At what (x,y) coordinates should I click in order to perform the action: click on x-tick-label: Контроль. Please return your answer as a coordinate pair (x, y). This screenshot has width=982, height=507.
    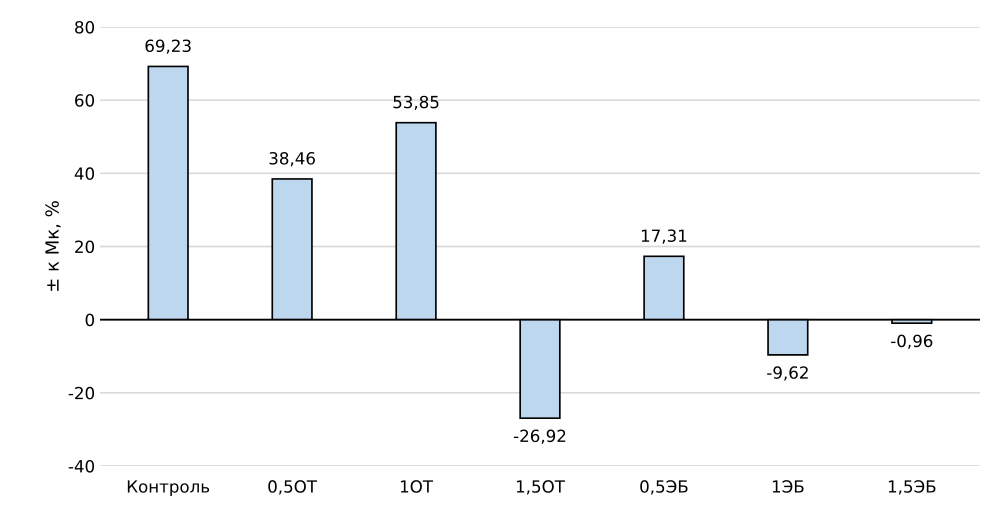
    Looking at the image, I should click on (169, 488).